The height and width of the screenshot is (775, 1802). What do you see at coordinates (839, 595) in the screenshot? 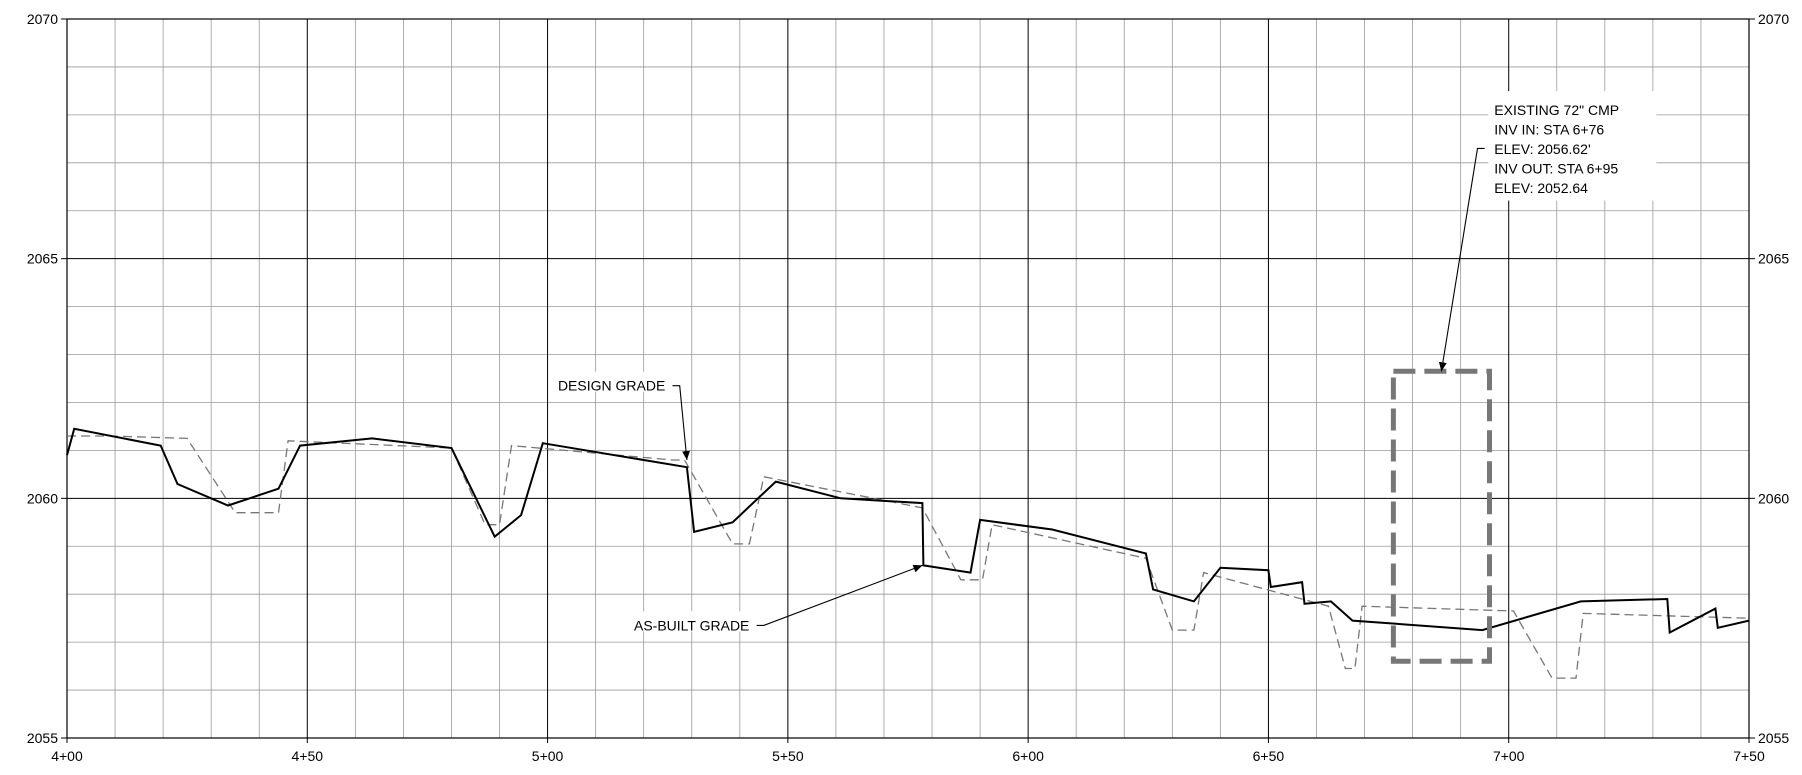
I see `as-built-grade-leader-arrow` at bounding box center [839, 595].